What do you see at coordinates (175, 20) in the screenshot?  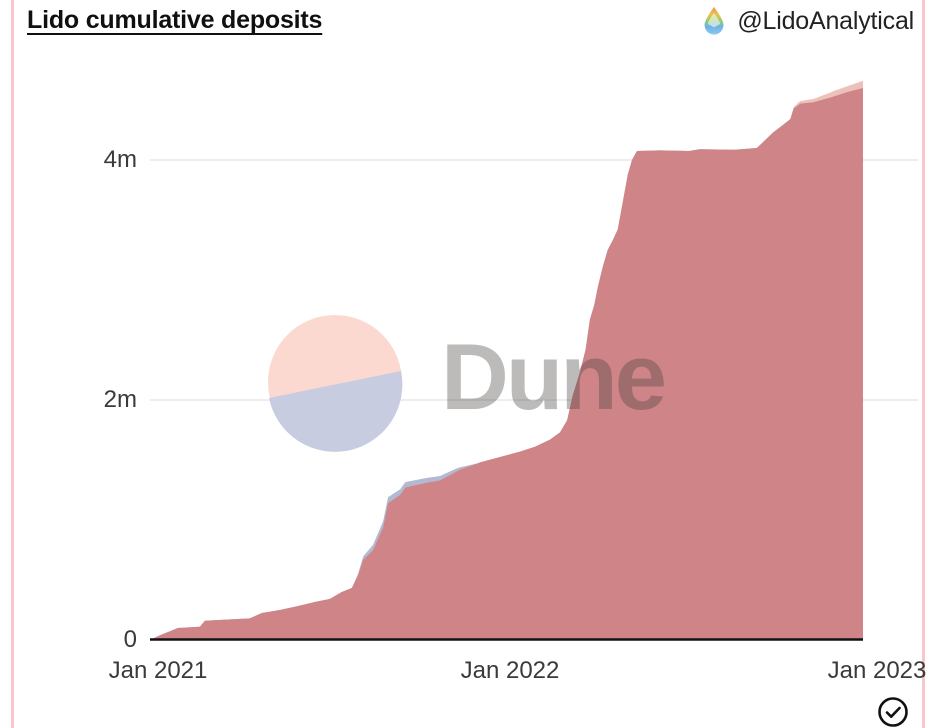 I see `chart-title-link: Lido cumulative deposits` at bounding box center [175, 20].